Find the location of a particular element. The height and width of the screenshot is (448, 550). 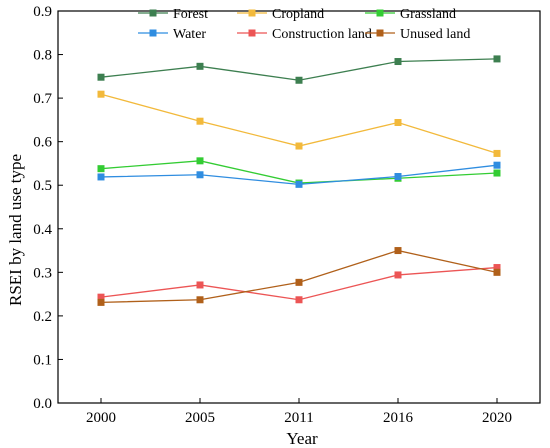

x-tick-label: 2005 is located at coordinates (200, 418).